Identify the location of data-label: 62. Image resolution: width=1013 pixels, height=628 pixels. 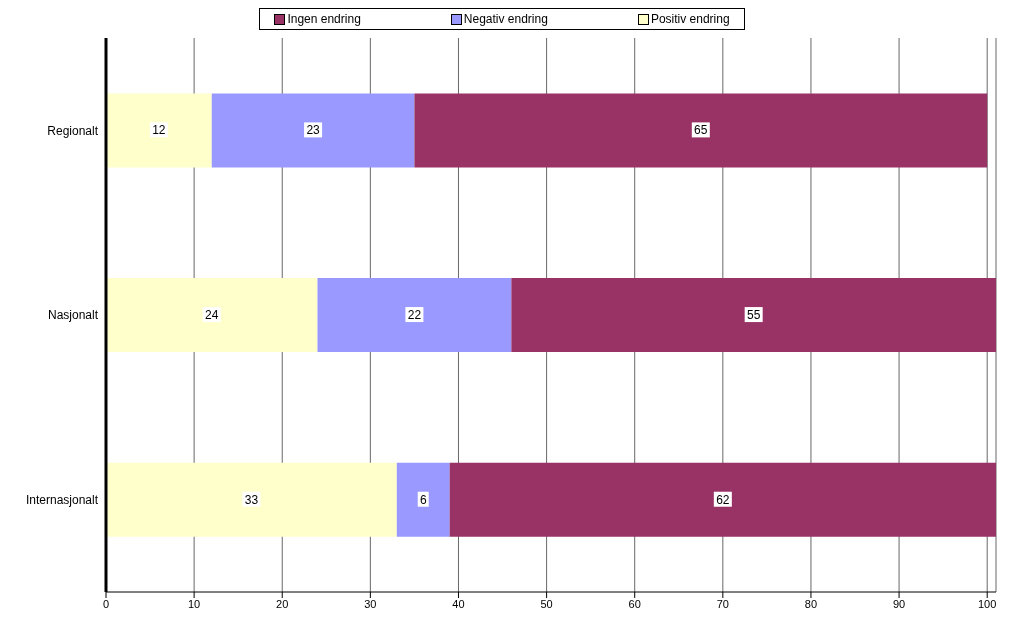
(723, 499).